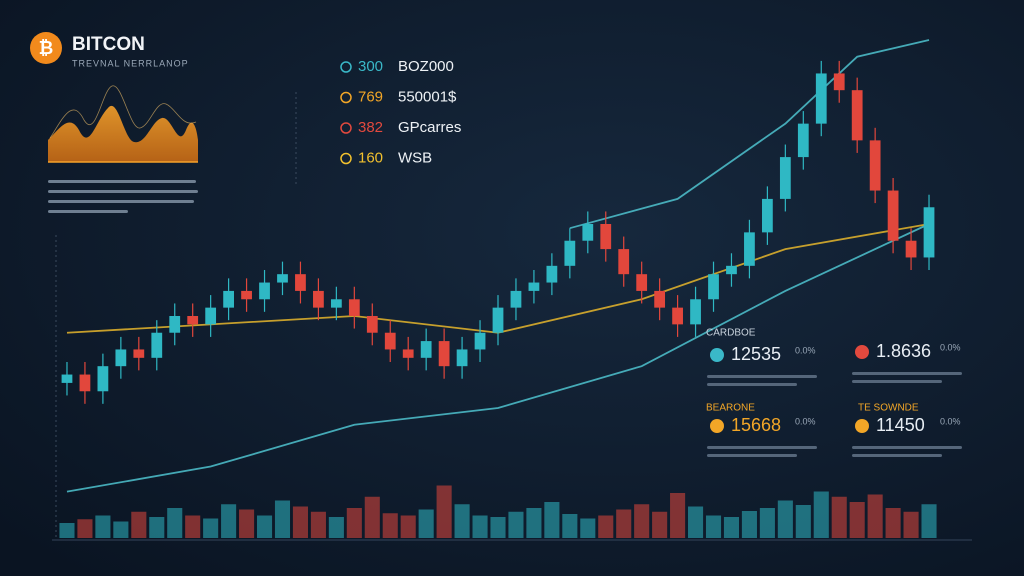 The image size is (1024, 576). I want to click on ticker-label: WSB, so click(415, 157).